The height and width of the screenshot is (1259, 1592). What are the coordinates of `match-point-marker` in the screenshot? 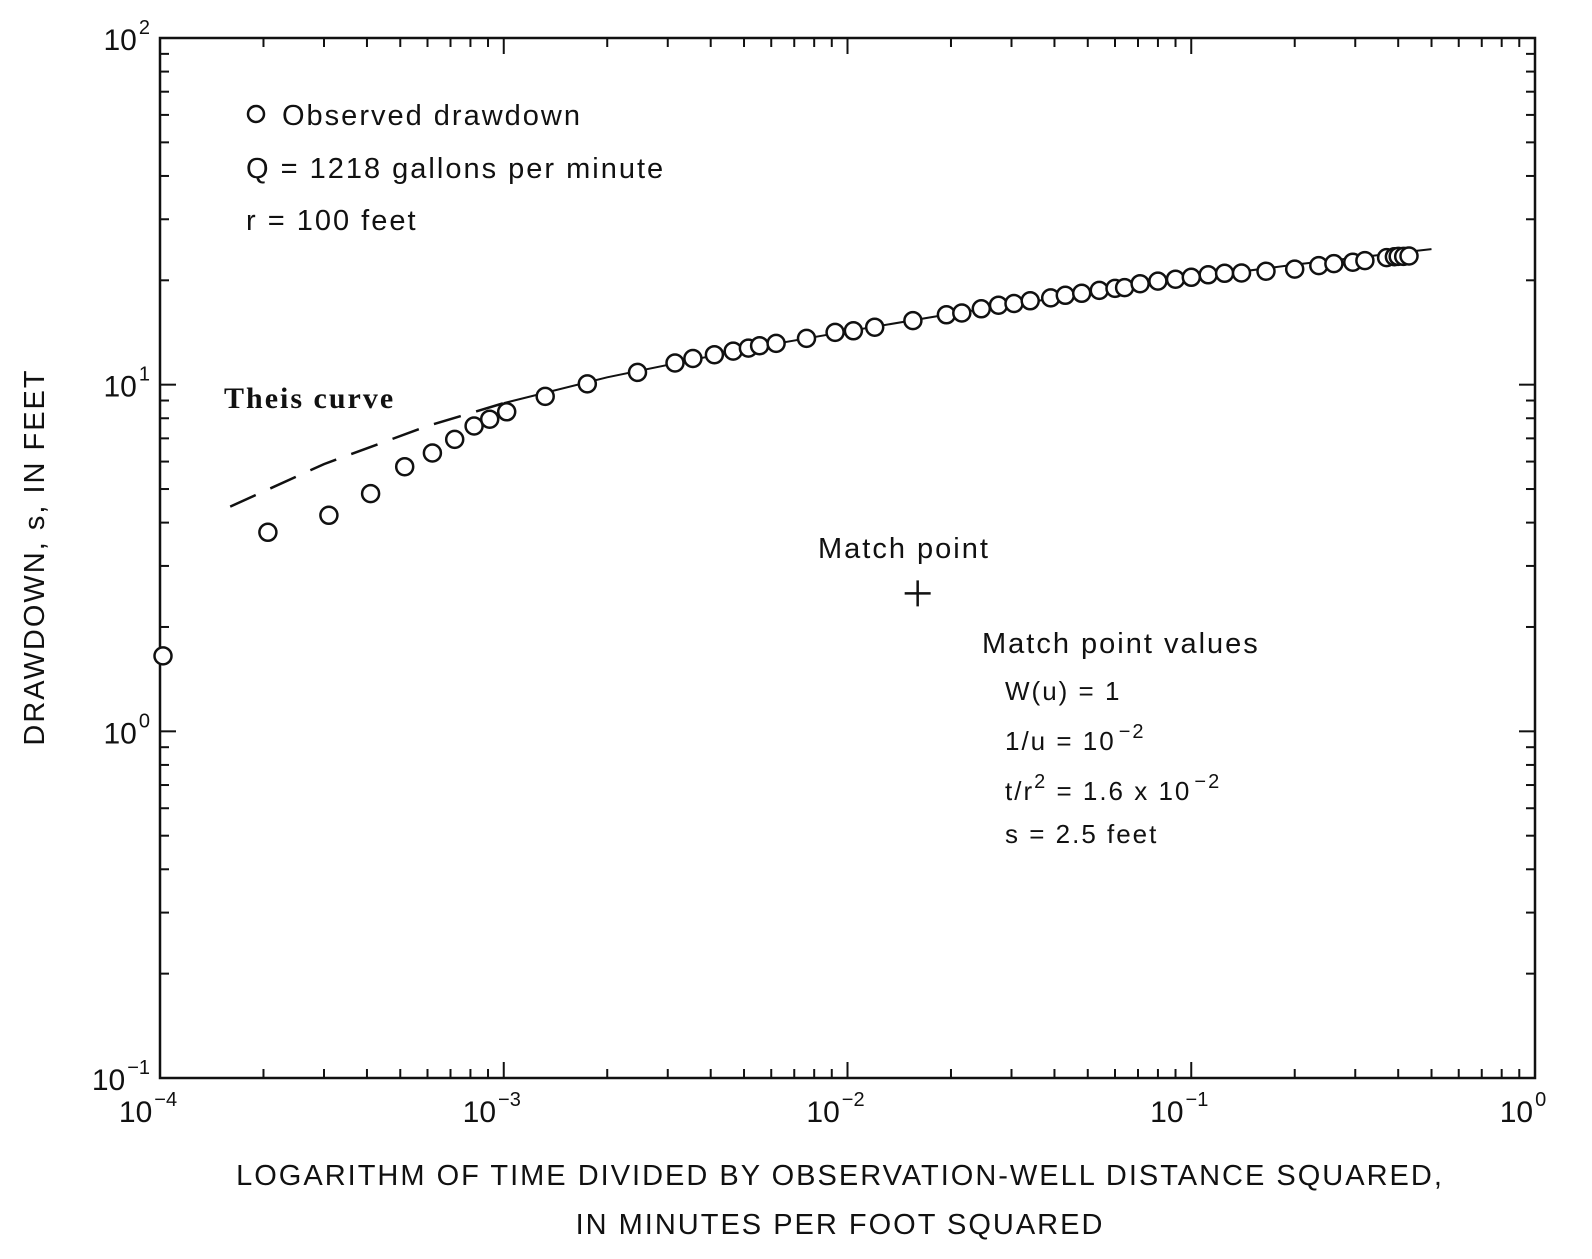 It's located at (917, 593).